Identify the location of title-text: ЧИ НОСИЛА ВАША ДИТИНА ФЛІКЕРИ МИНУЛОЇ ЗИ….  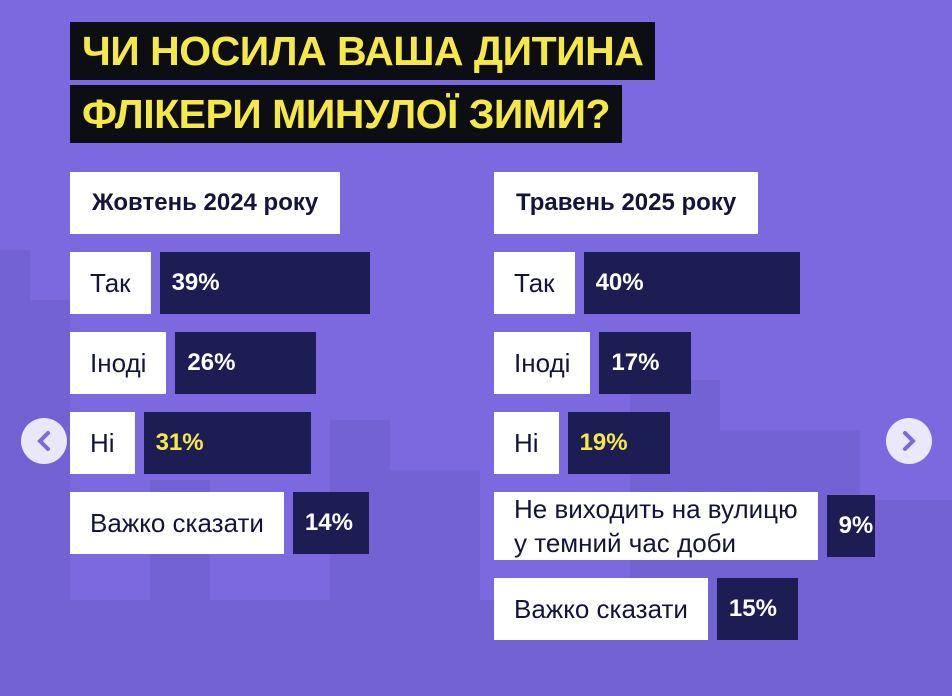
(363, 82).